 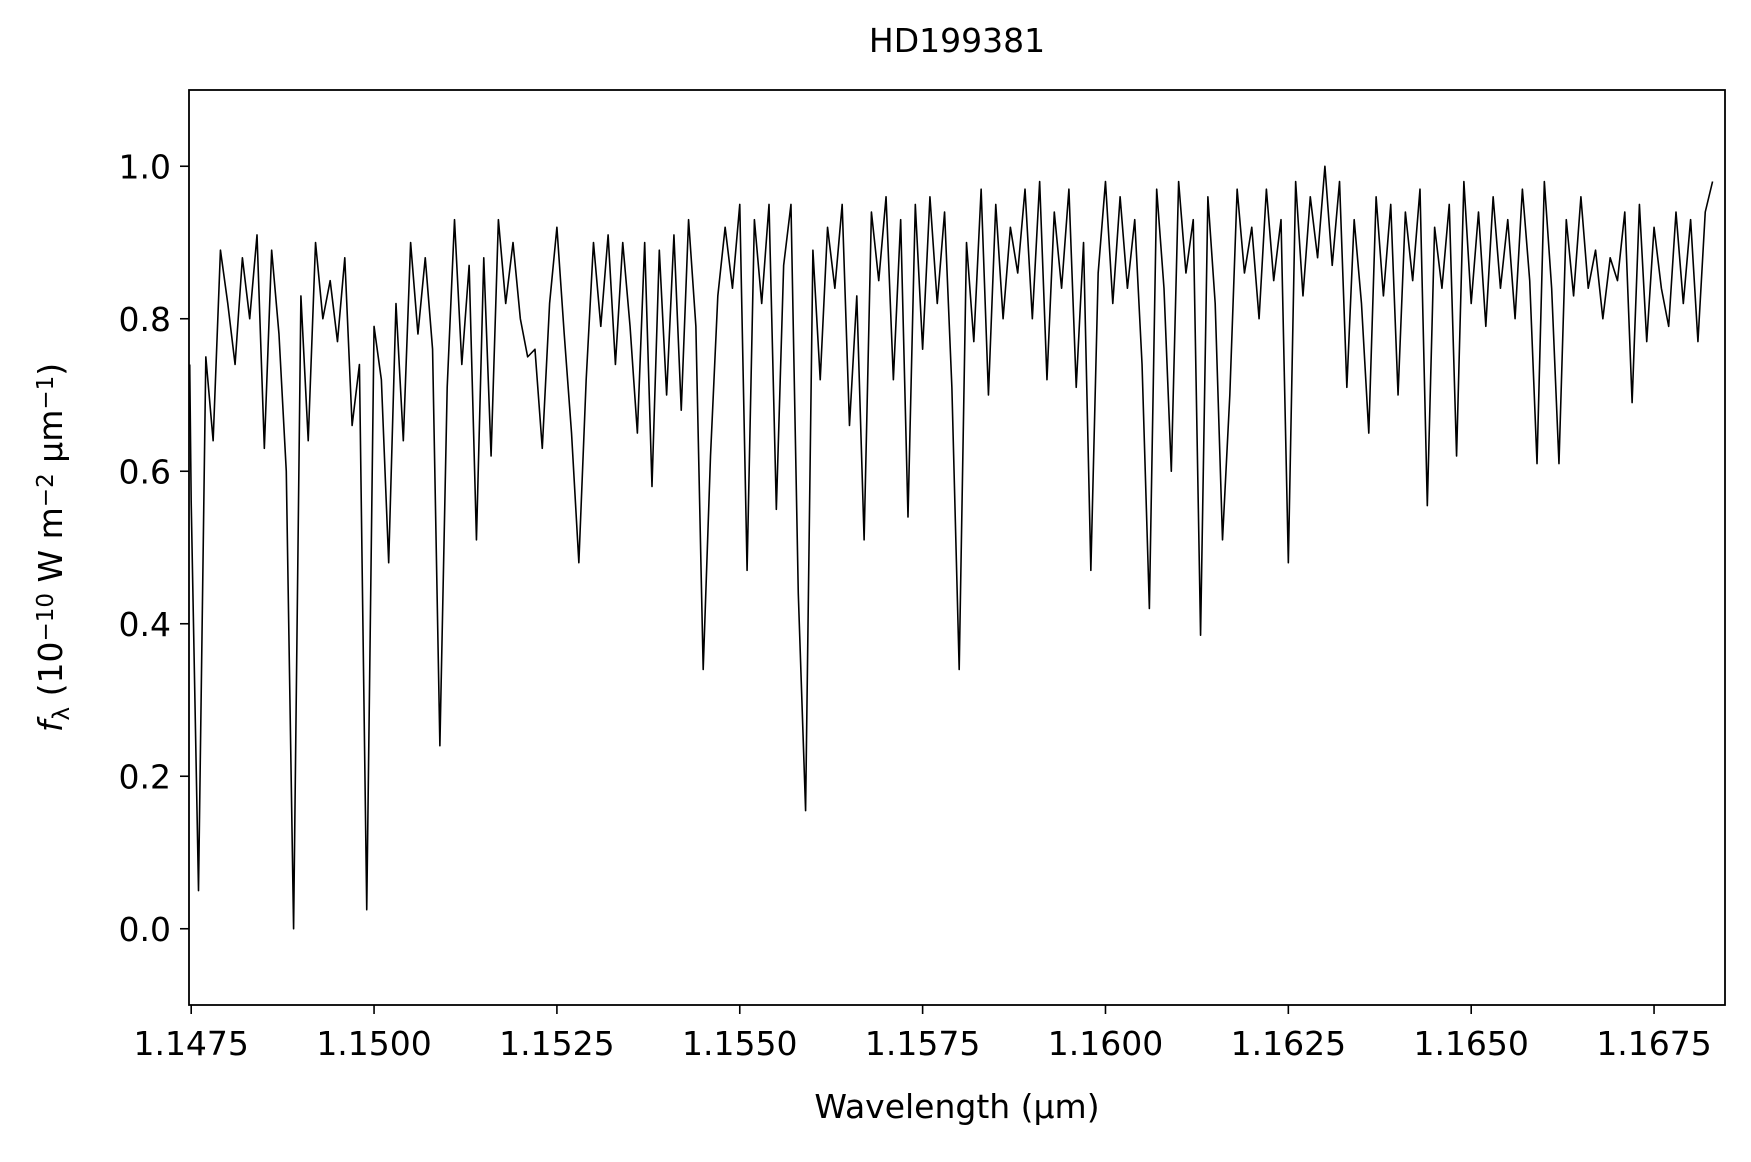 What do you see at coordinates (46, 490) in the screenshot?
I see `y-axis-label-part: −2` at bounding box center [46, 490].